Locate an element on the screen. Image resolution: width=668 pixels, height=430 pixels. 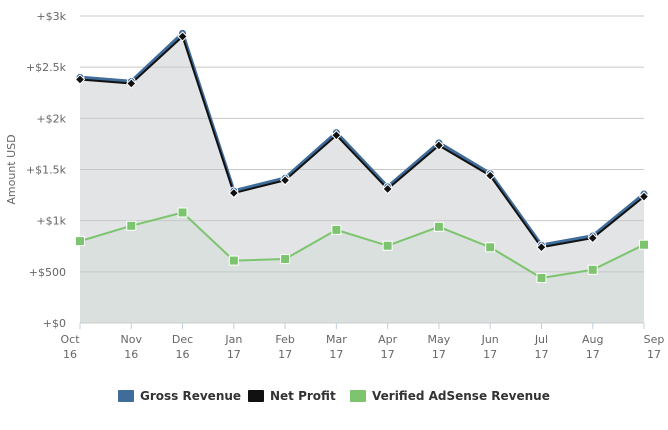
legend-label: Gross Revenue is located at coordinates (190, 396).